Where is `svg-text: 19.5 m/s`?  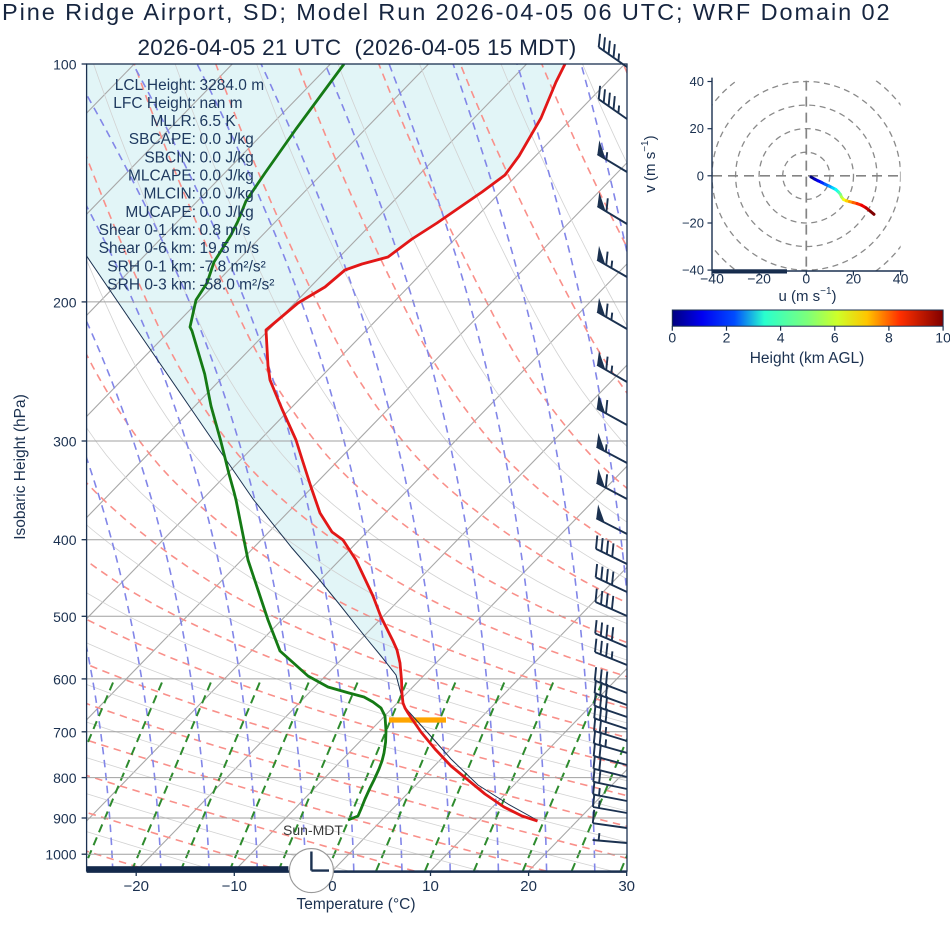 svg-text: 19.5 m/s is located at coordinates (230, 248).